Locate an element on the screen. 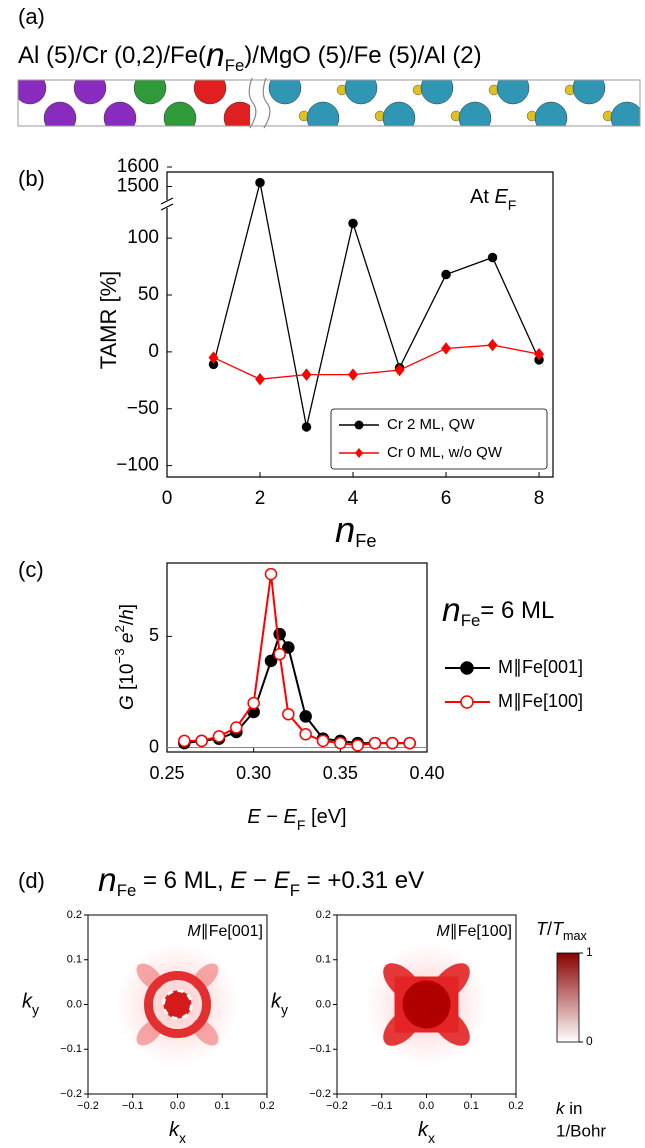 Image resolution: width=645 pixels, height=1148 pixels. panel-title-part: M is located at coordinates (194, 931).